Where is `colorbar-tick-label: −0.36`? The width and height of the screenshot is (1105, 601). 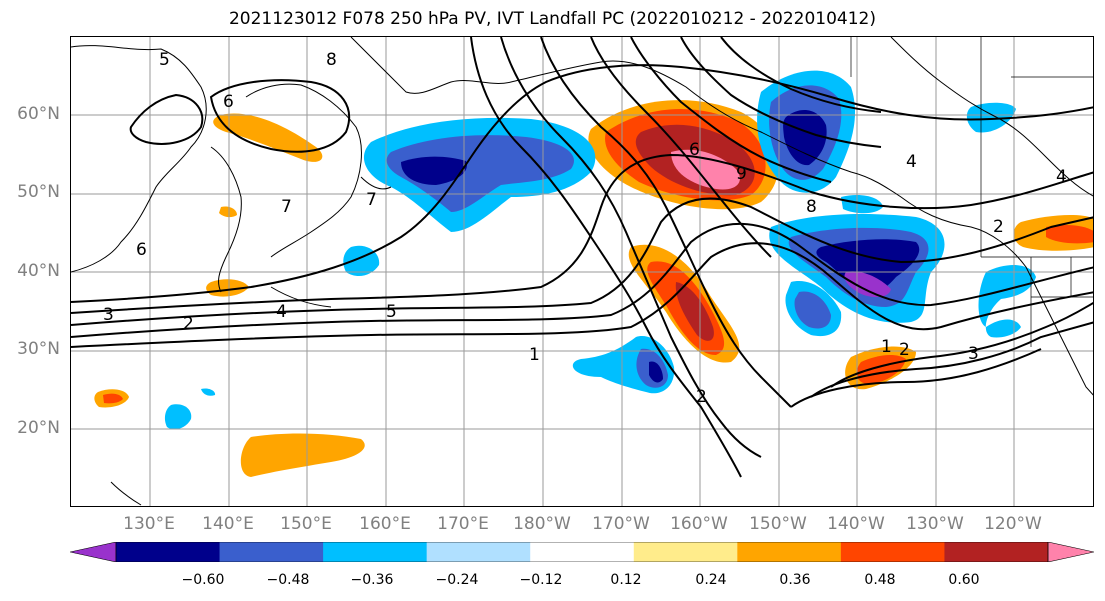 colorbar-tick-label: −0.36 is located at coordinates (372, 580).